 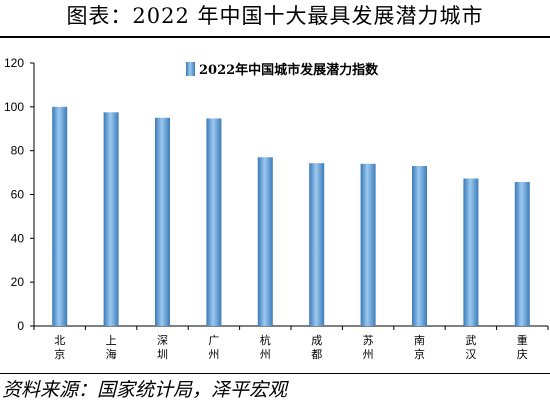 What do you see at coordinates (213, 347) in the screenshot?
I see `x-tick-label: 广州` at bounding box center [213, 347].